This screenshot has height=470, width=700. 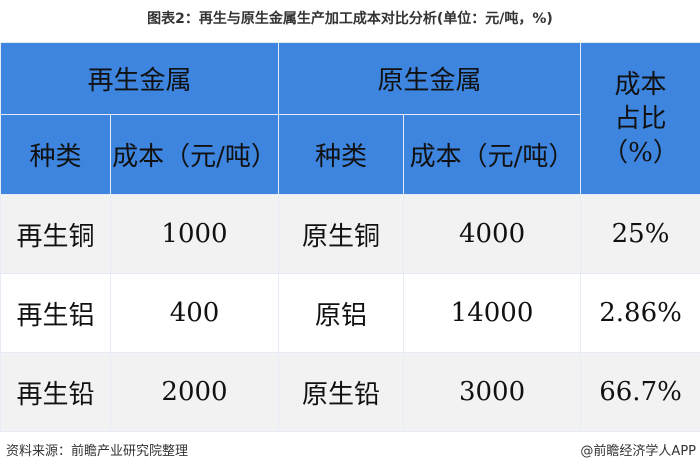 I want to click on cell: 2000, so click(x=194, y=392).